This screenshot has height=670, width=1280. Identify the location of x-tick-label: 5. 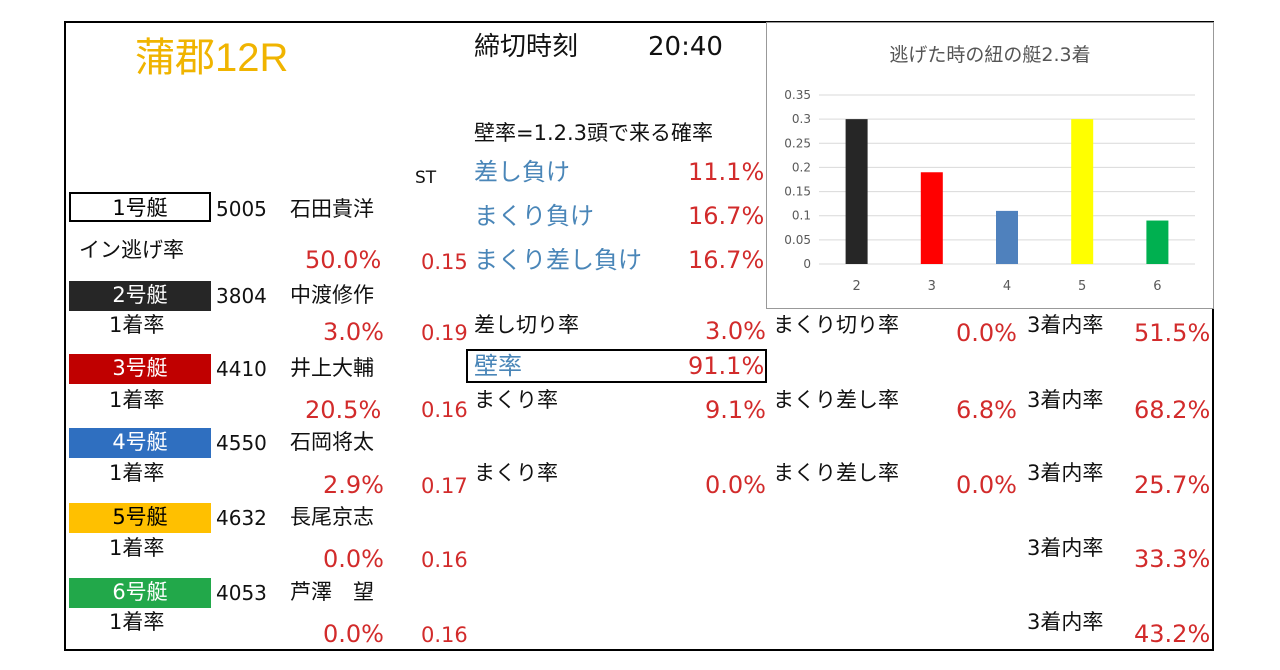
(1082, 286).